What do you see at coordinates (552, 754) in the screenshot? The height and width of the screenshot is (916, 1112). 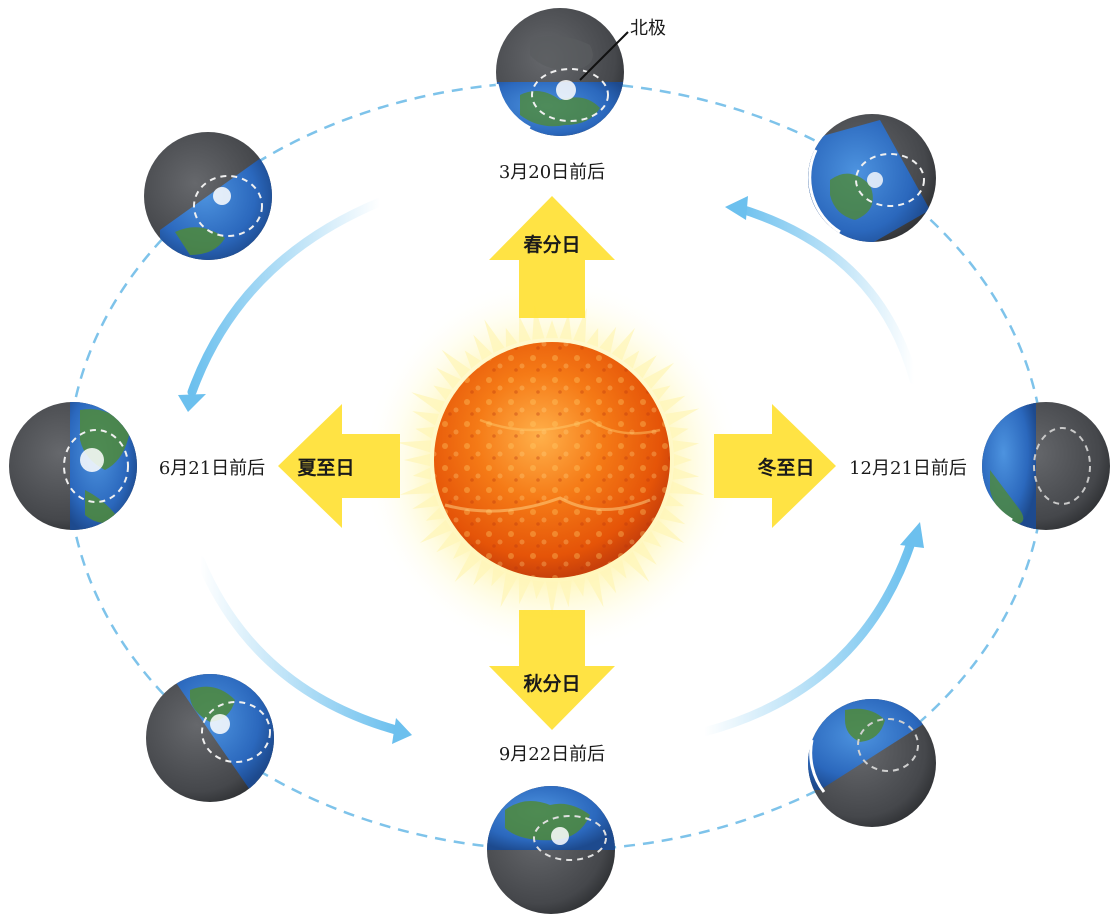 I see `date-autumn-label: 9月22日前后` at bounding box center [552, 754].